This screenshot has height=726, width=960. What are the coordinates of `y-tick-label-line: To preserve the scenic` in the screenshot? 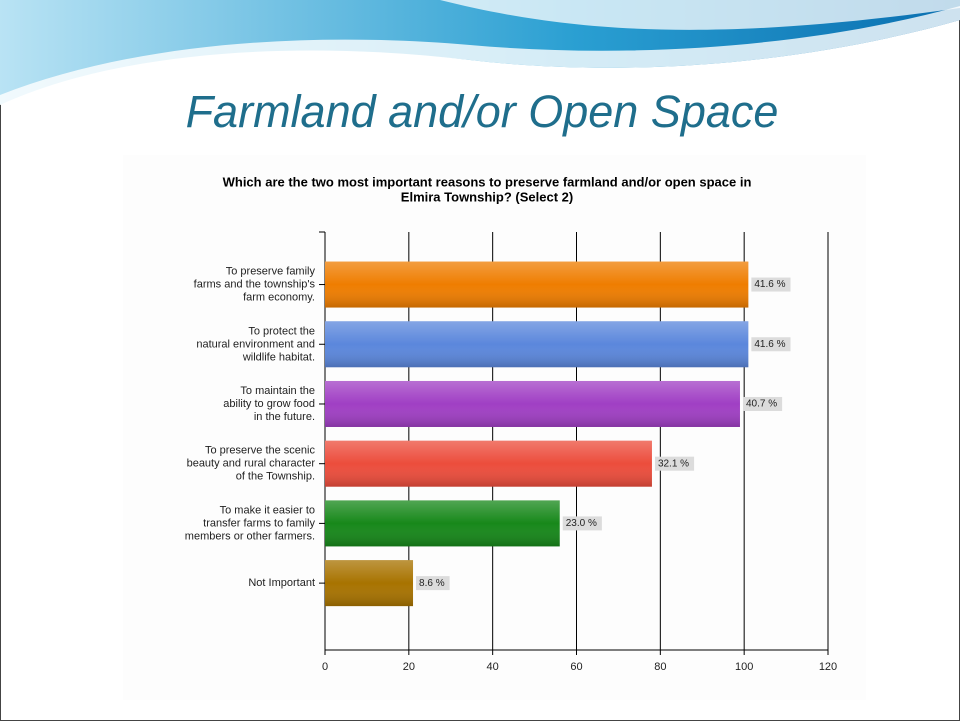 It's located at (260, 451).